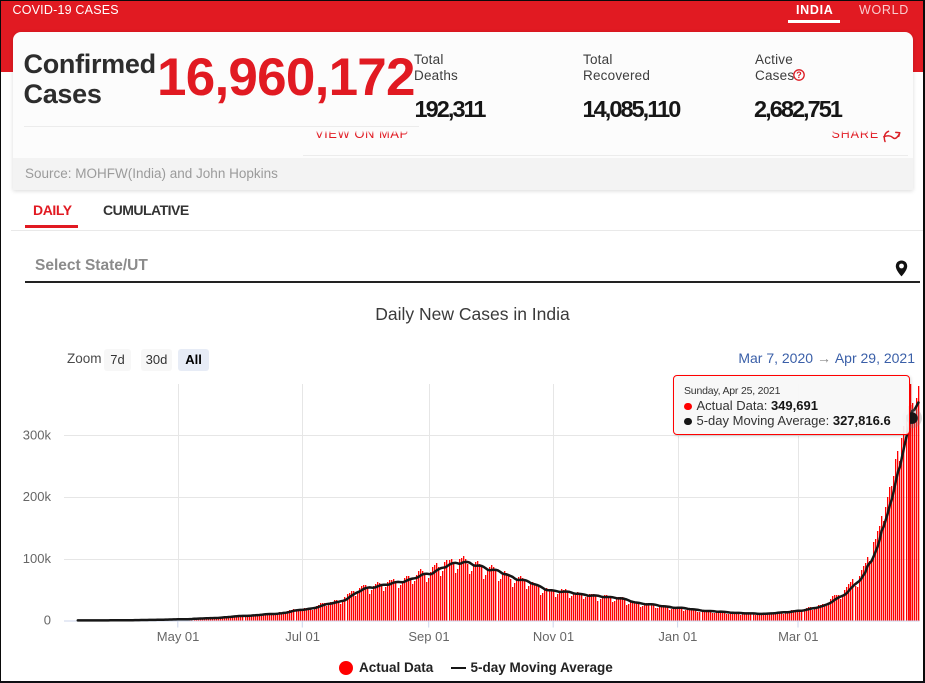  Describe the element at coordinates (428, 636) in the screenshot. I see `svg-text: Sep 01` at that location.